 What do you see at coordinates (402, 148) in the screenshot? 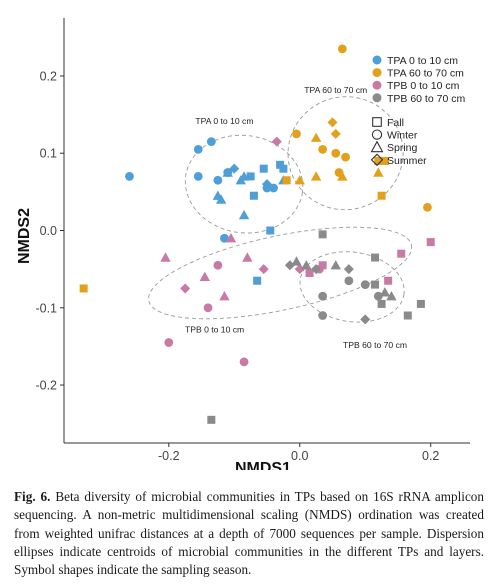
I see `legend-shape-label-spring: Spring` at bounding box center [402, 148].